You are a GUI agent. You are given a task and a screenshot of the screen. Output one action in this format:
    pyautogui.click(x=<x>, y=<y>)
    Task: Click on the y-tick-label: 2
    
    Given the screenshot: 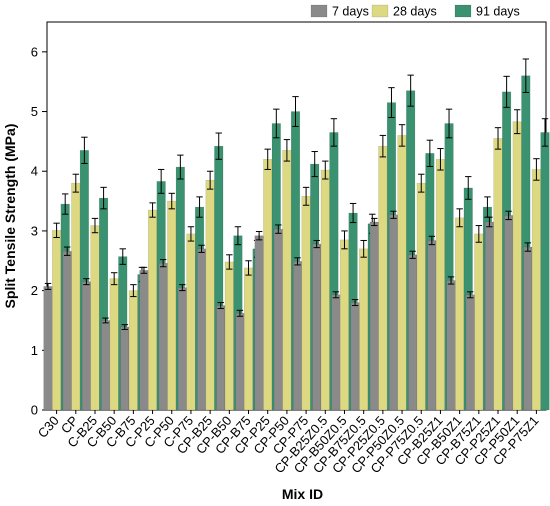 What is the action you would take?
    pyautogui.click(x=34, y=290)
    